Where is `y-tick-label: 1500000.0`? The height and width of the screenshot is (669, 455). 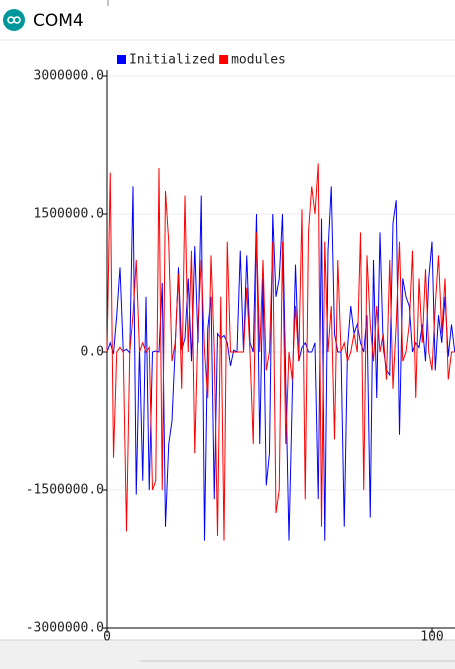 y-tick-label: 1500000.0 is located at coordinates (69, 214).